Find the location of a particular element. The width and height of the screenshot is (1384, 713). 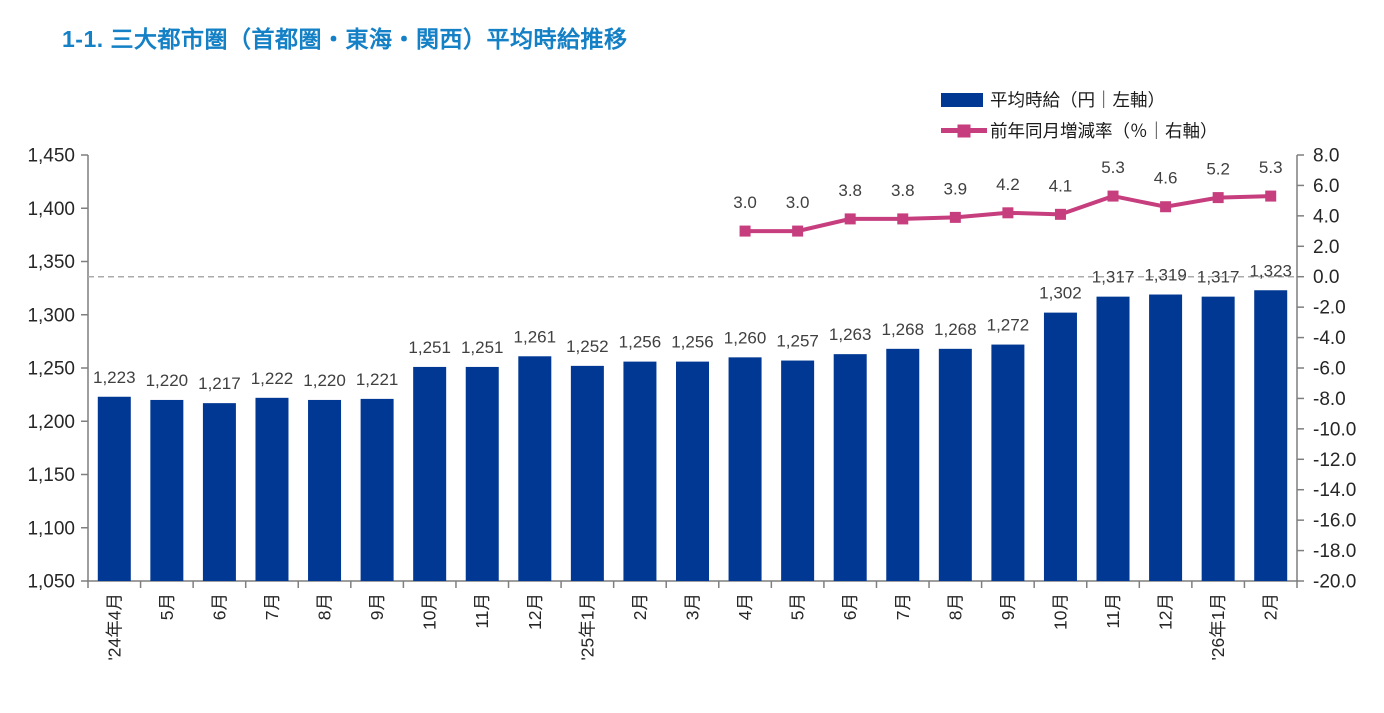

line-value-label: 3.9 is located at coordinates (956, 188).